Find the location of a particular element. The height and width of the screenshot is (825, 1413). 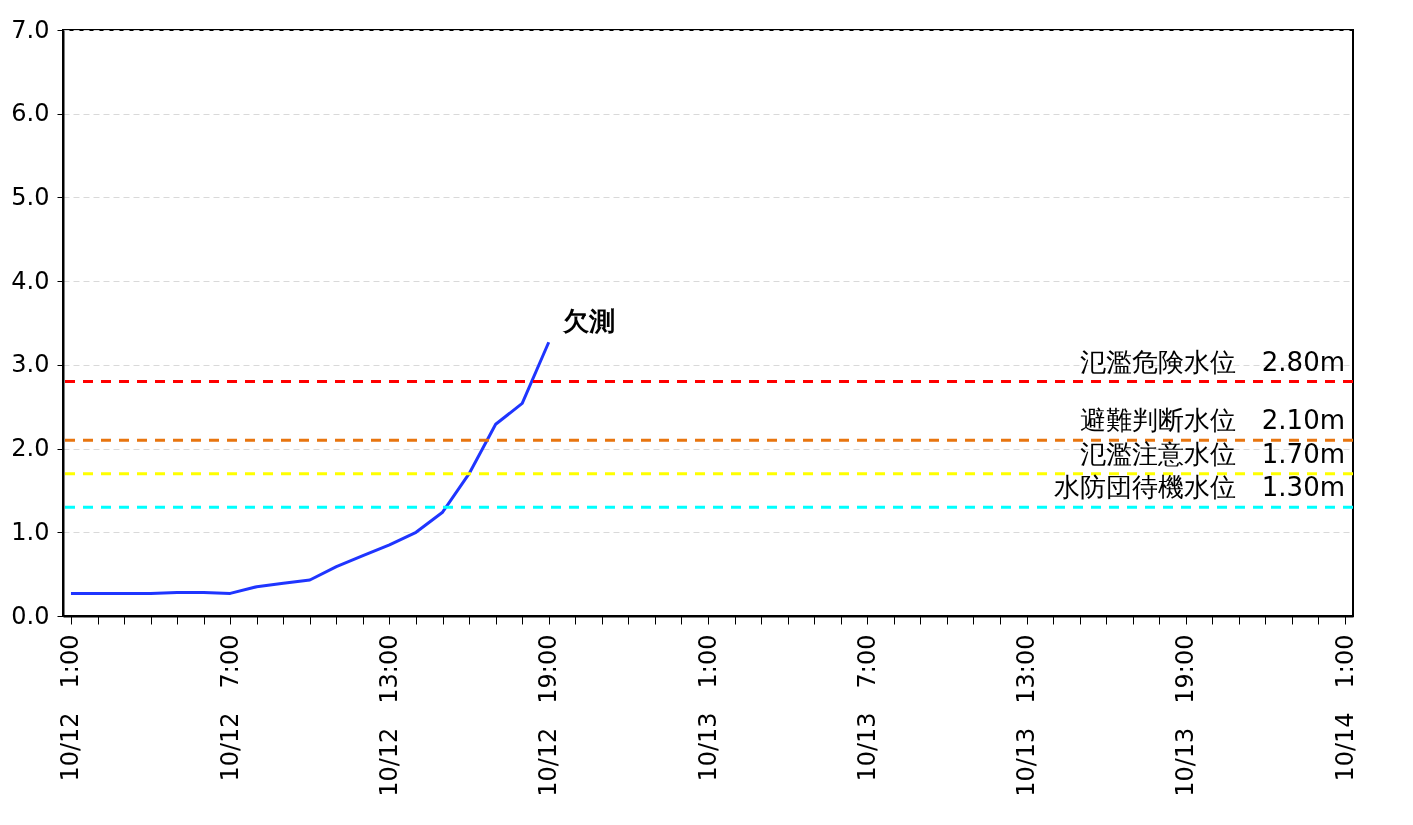

x-tick-label: 10/13 13:00 is located at coordinates (1026, 715).